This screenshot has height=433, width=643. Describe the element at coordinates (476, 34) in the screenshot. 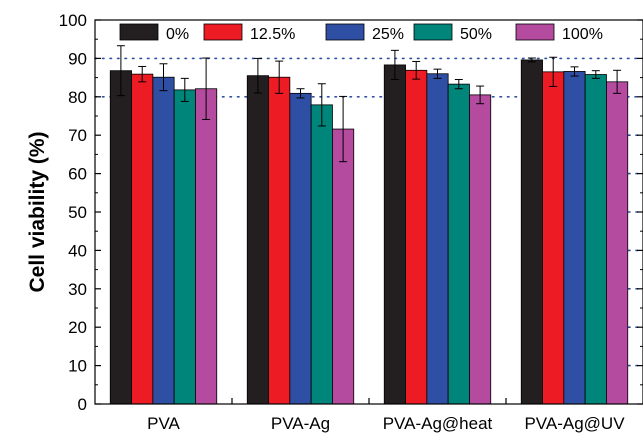

I see `legend-label-50%: 50%` at that location.